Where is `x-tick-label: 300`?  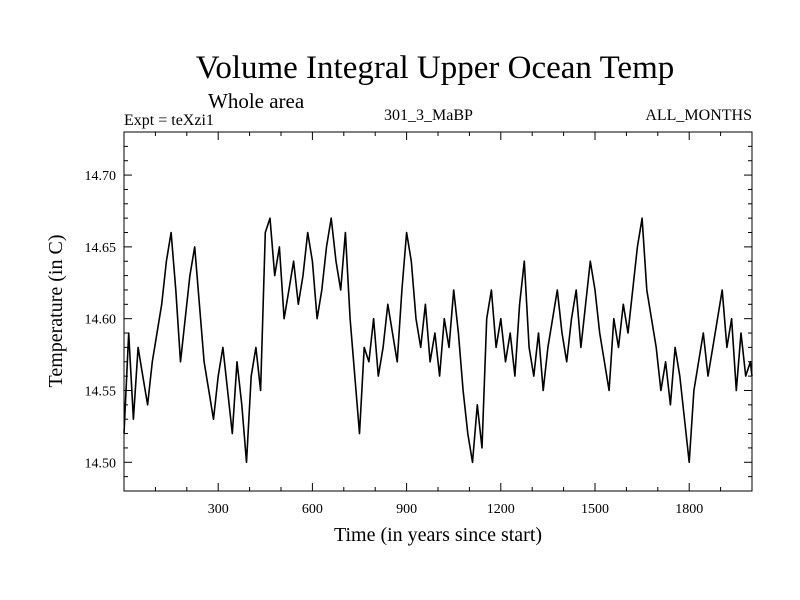 x-tick-label: 300 is located at coordinates (218, 509).